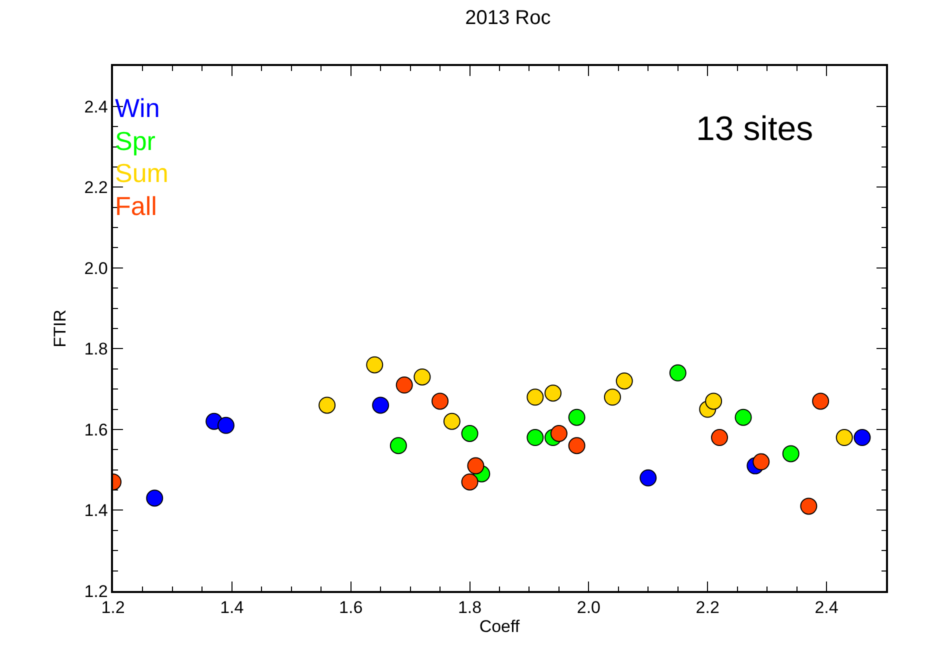 The width and height of the screenshot is (932, 661). I want to click on y-tick-label: 2.0, so click(96, 268).